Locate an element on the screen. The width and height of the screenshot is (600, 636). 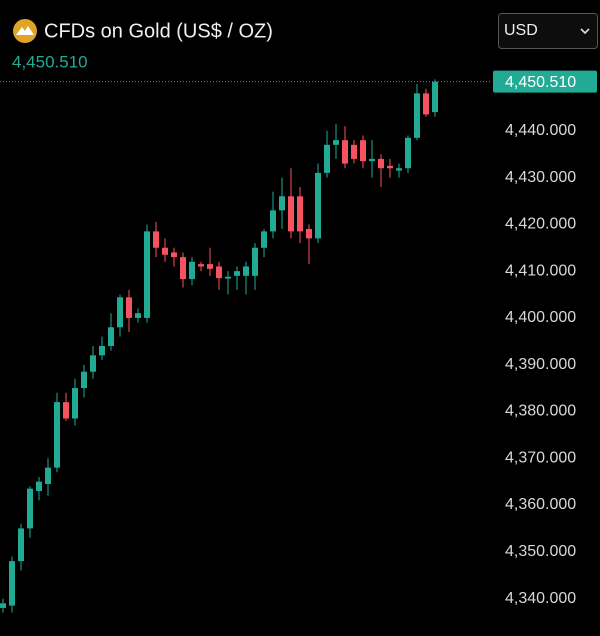
y-tick-label: 4,420.000 is located at coordinates (540, 224).